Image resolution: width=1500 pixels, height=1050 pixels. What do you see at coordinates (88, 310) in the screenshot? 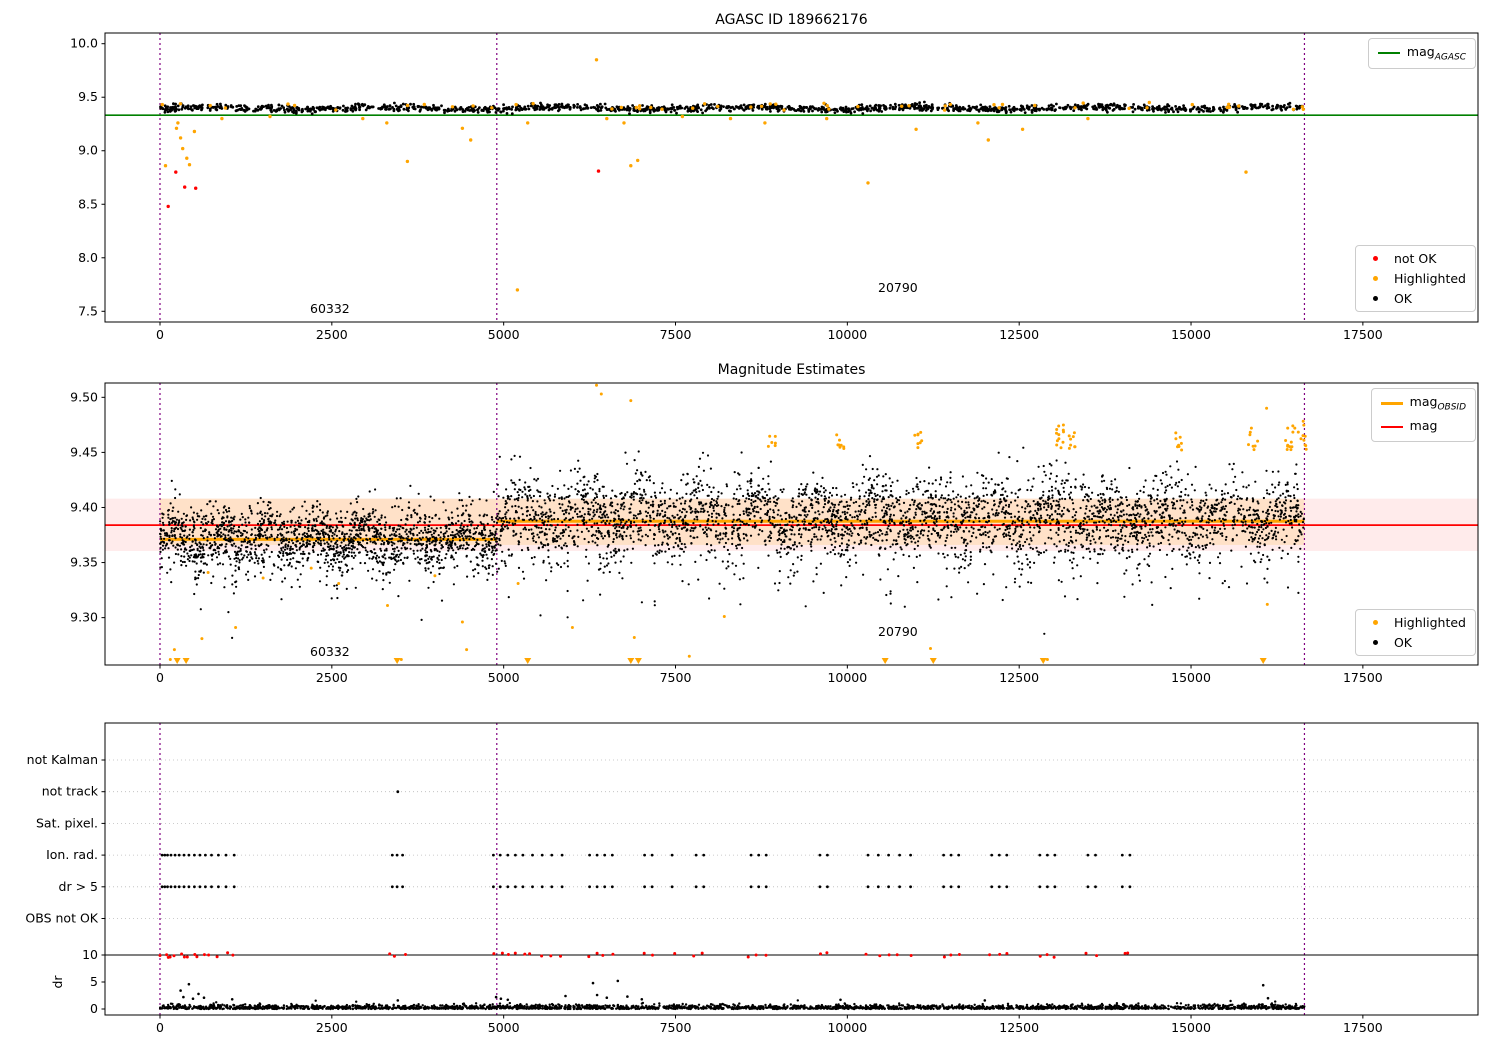
I see `svg-text: 7.5` at bounding box center [88, 310].